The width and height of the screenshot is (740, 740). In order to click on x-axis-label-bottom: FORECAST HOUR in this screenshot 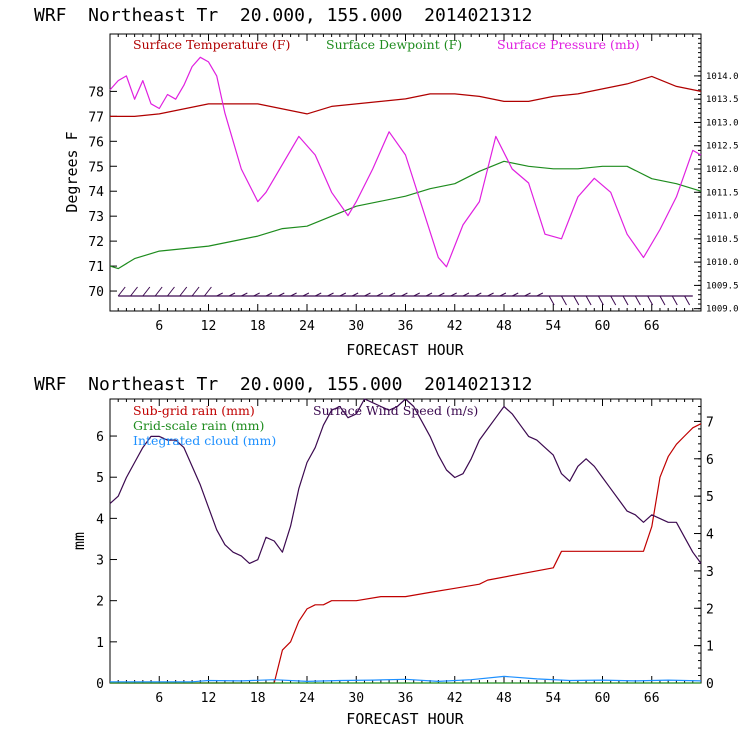, I will do `click(405, 719)`.